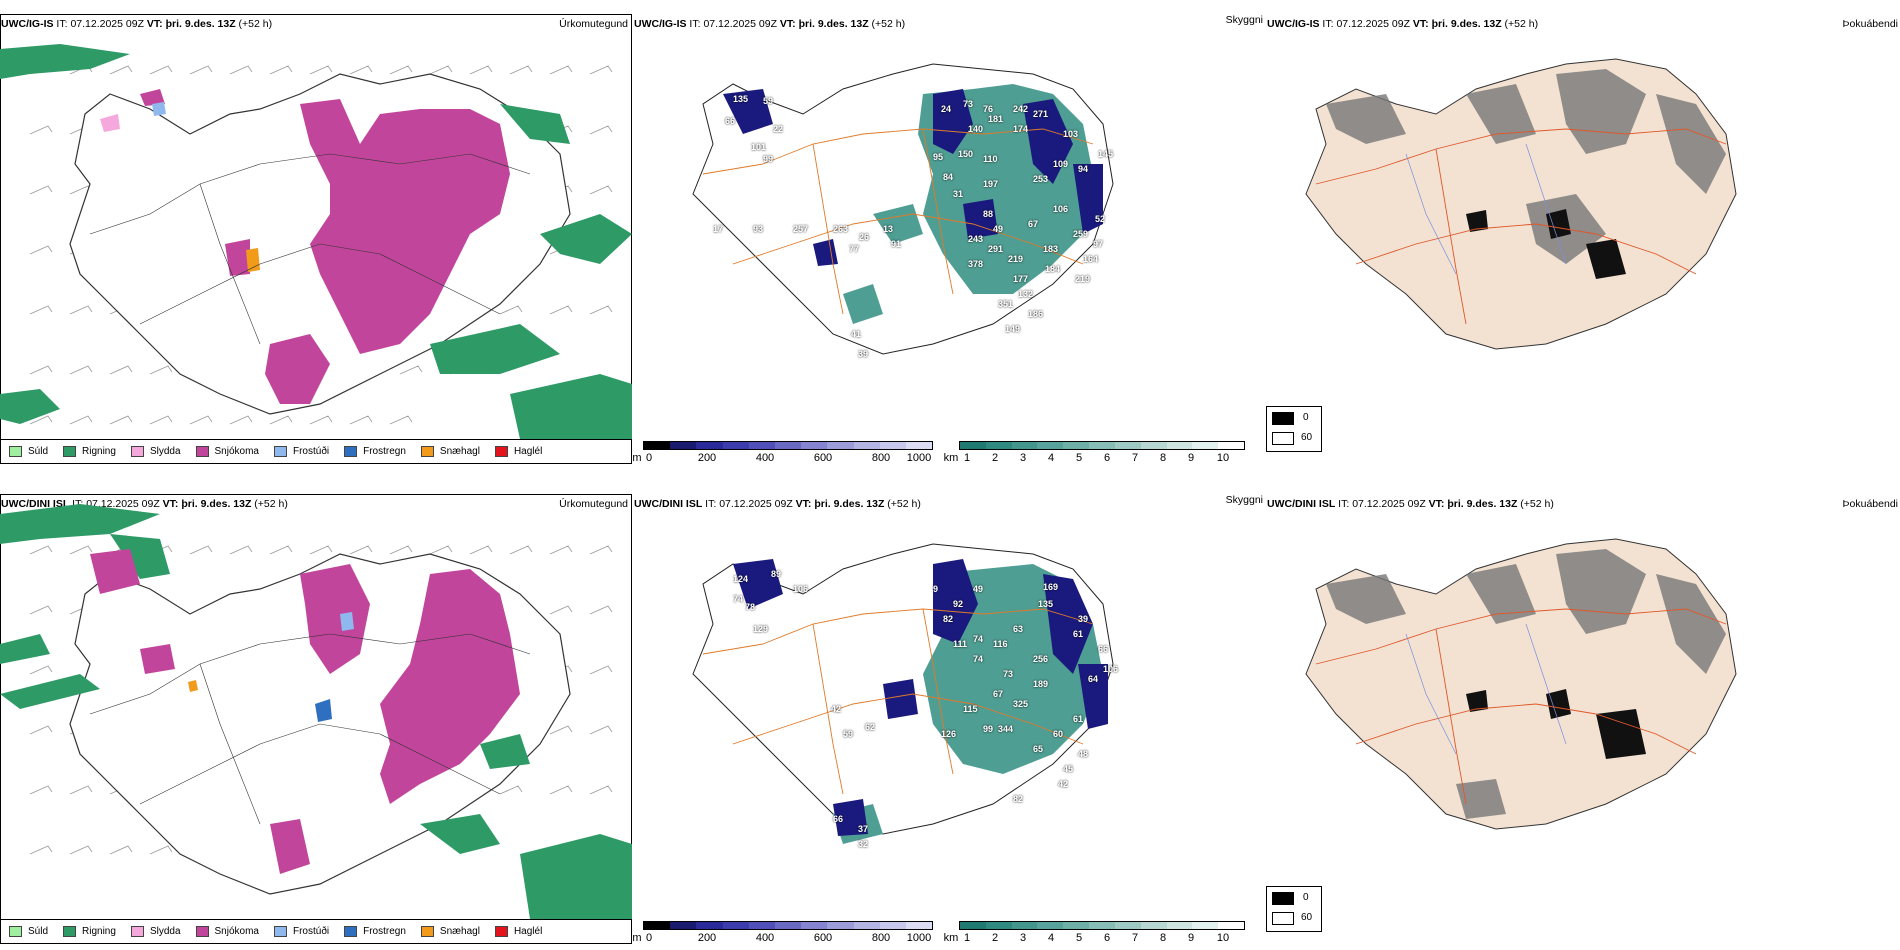 The height and width of the screenshot is (950, 1900). What do you see at coordinates (778, 129) in the screenshot?
I see `snow-depth-label: 22` at bounding box center [778, 129].